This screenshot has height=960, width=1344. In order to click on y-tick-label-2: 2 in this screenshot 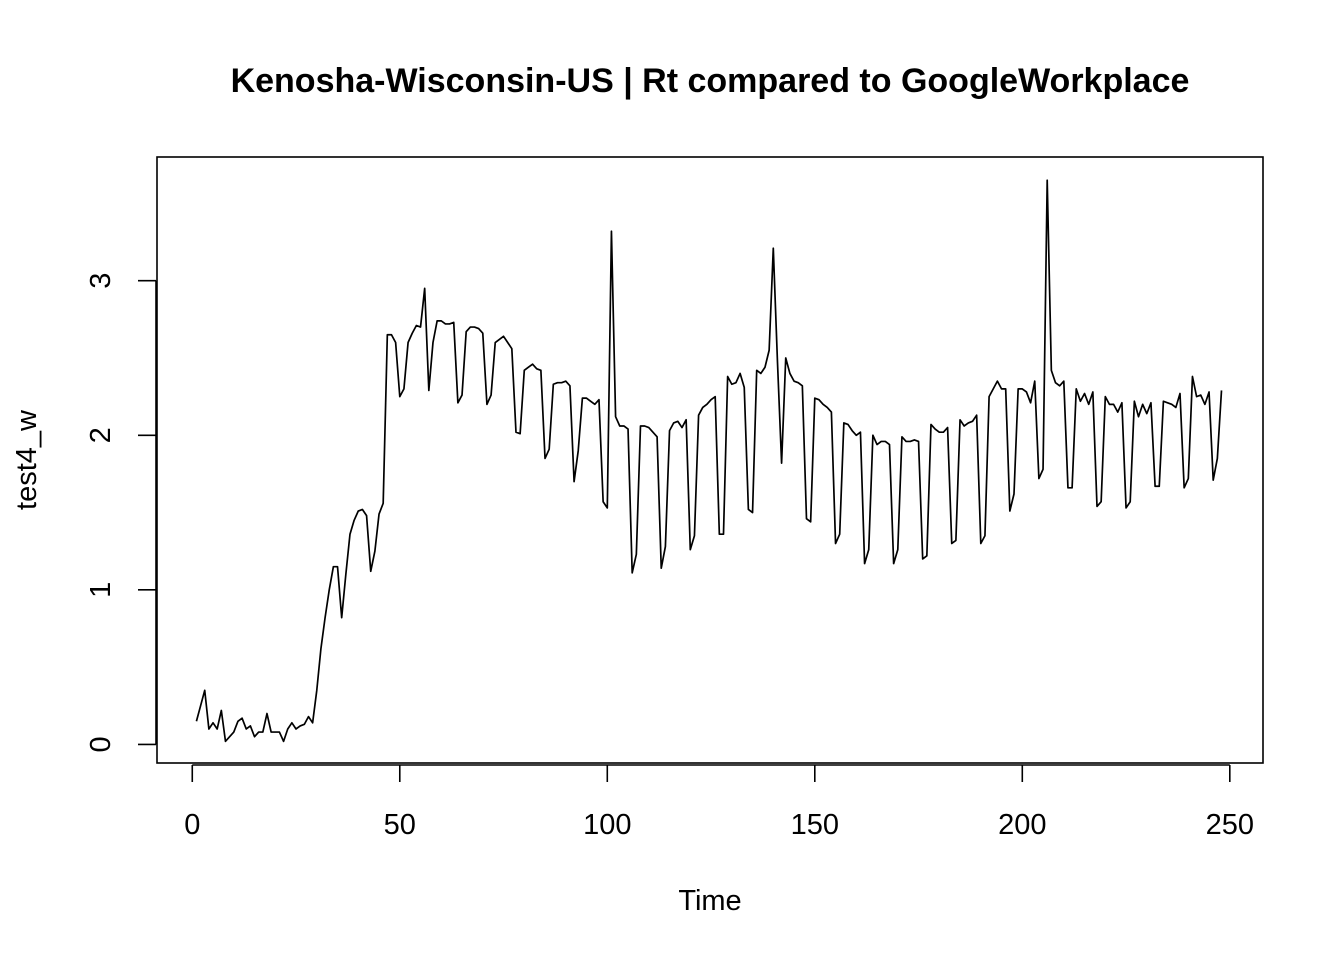, I will do `click(101, 435)`.